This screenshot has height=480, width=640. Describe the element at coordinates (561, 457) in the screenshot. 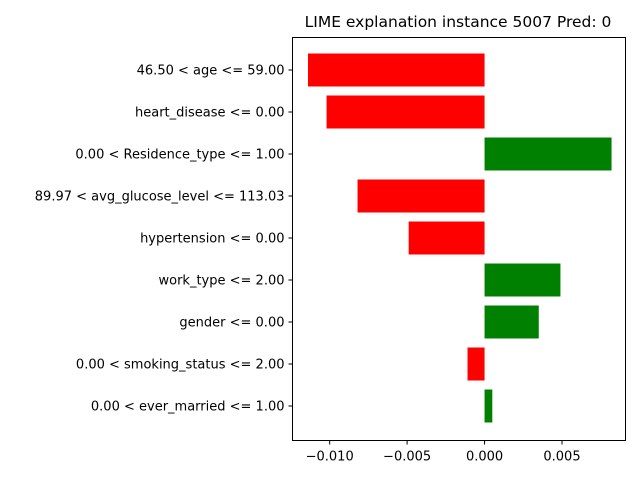

I see `x-tick-label-3: 0.005` at that location.